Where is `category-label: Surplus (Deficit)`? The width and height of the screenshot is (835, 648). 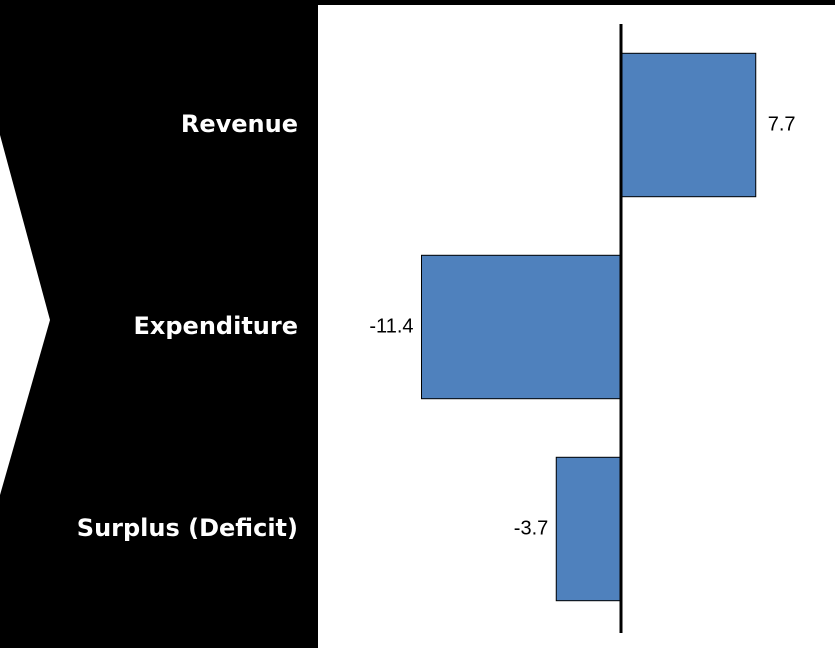 category-label: Surplus (Deficit) is located at coordinates (187, 528).